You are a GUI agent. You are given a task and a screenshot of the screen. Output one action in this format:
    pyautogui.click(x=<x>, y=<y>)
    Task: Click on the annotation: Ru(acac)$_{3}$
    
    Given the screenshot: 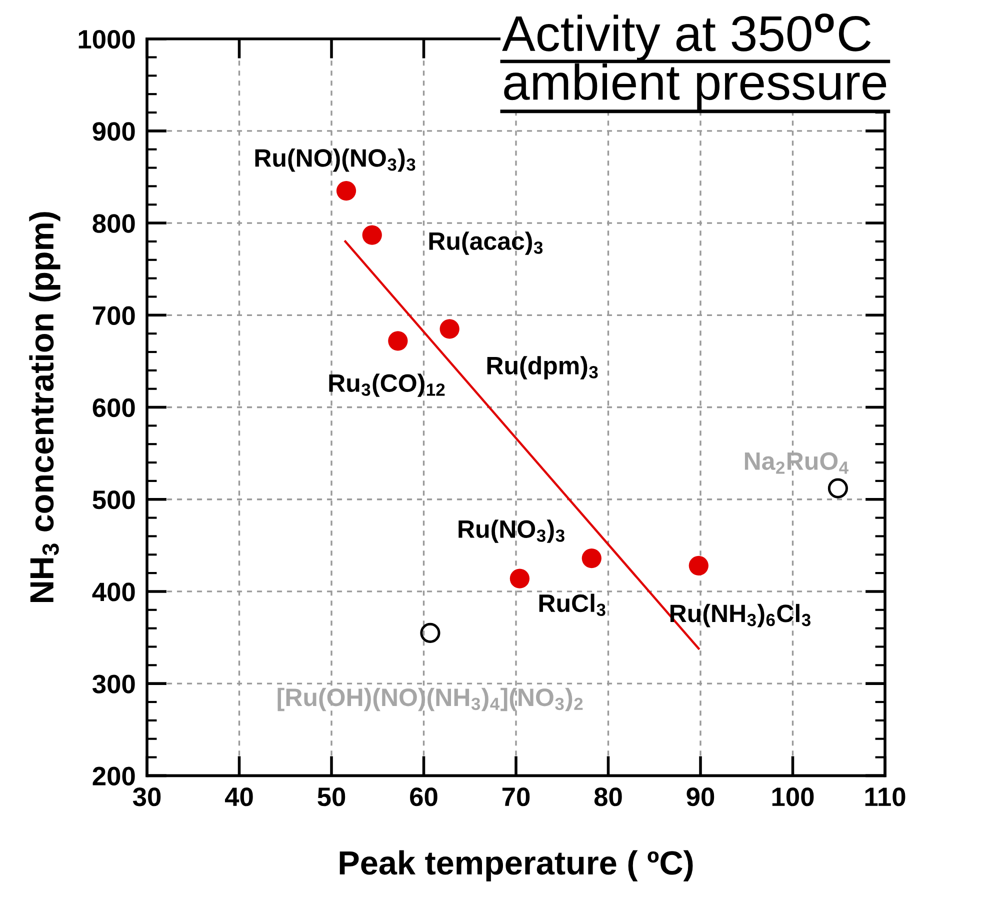 What is the action you would take?
    pyautogui.click(x=486, y=243)
    